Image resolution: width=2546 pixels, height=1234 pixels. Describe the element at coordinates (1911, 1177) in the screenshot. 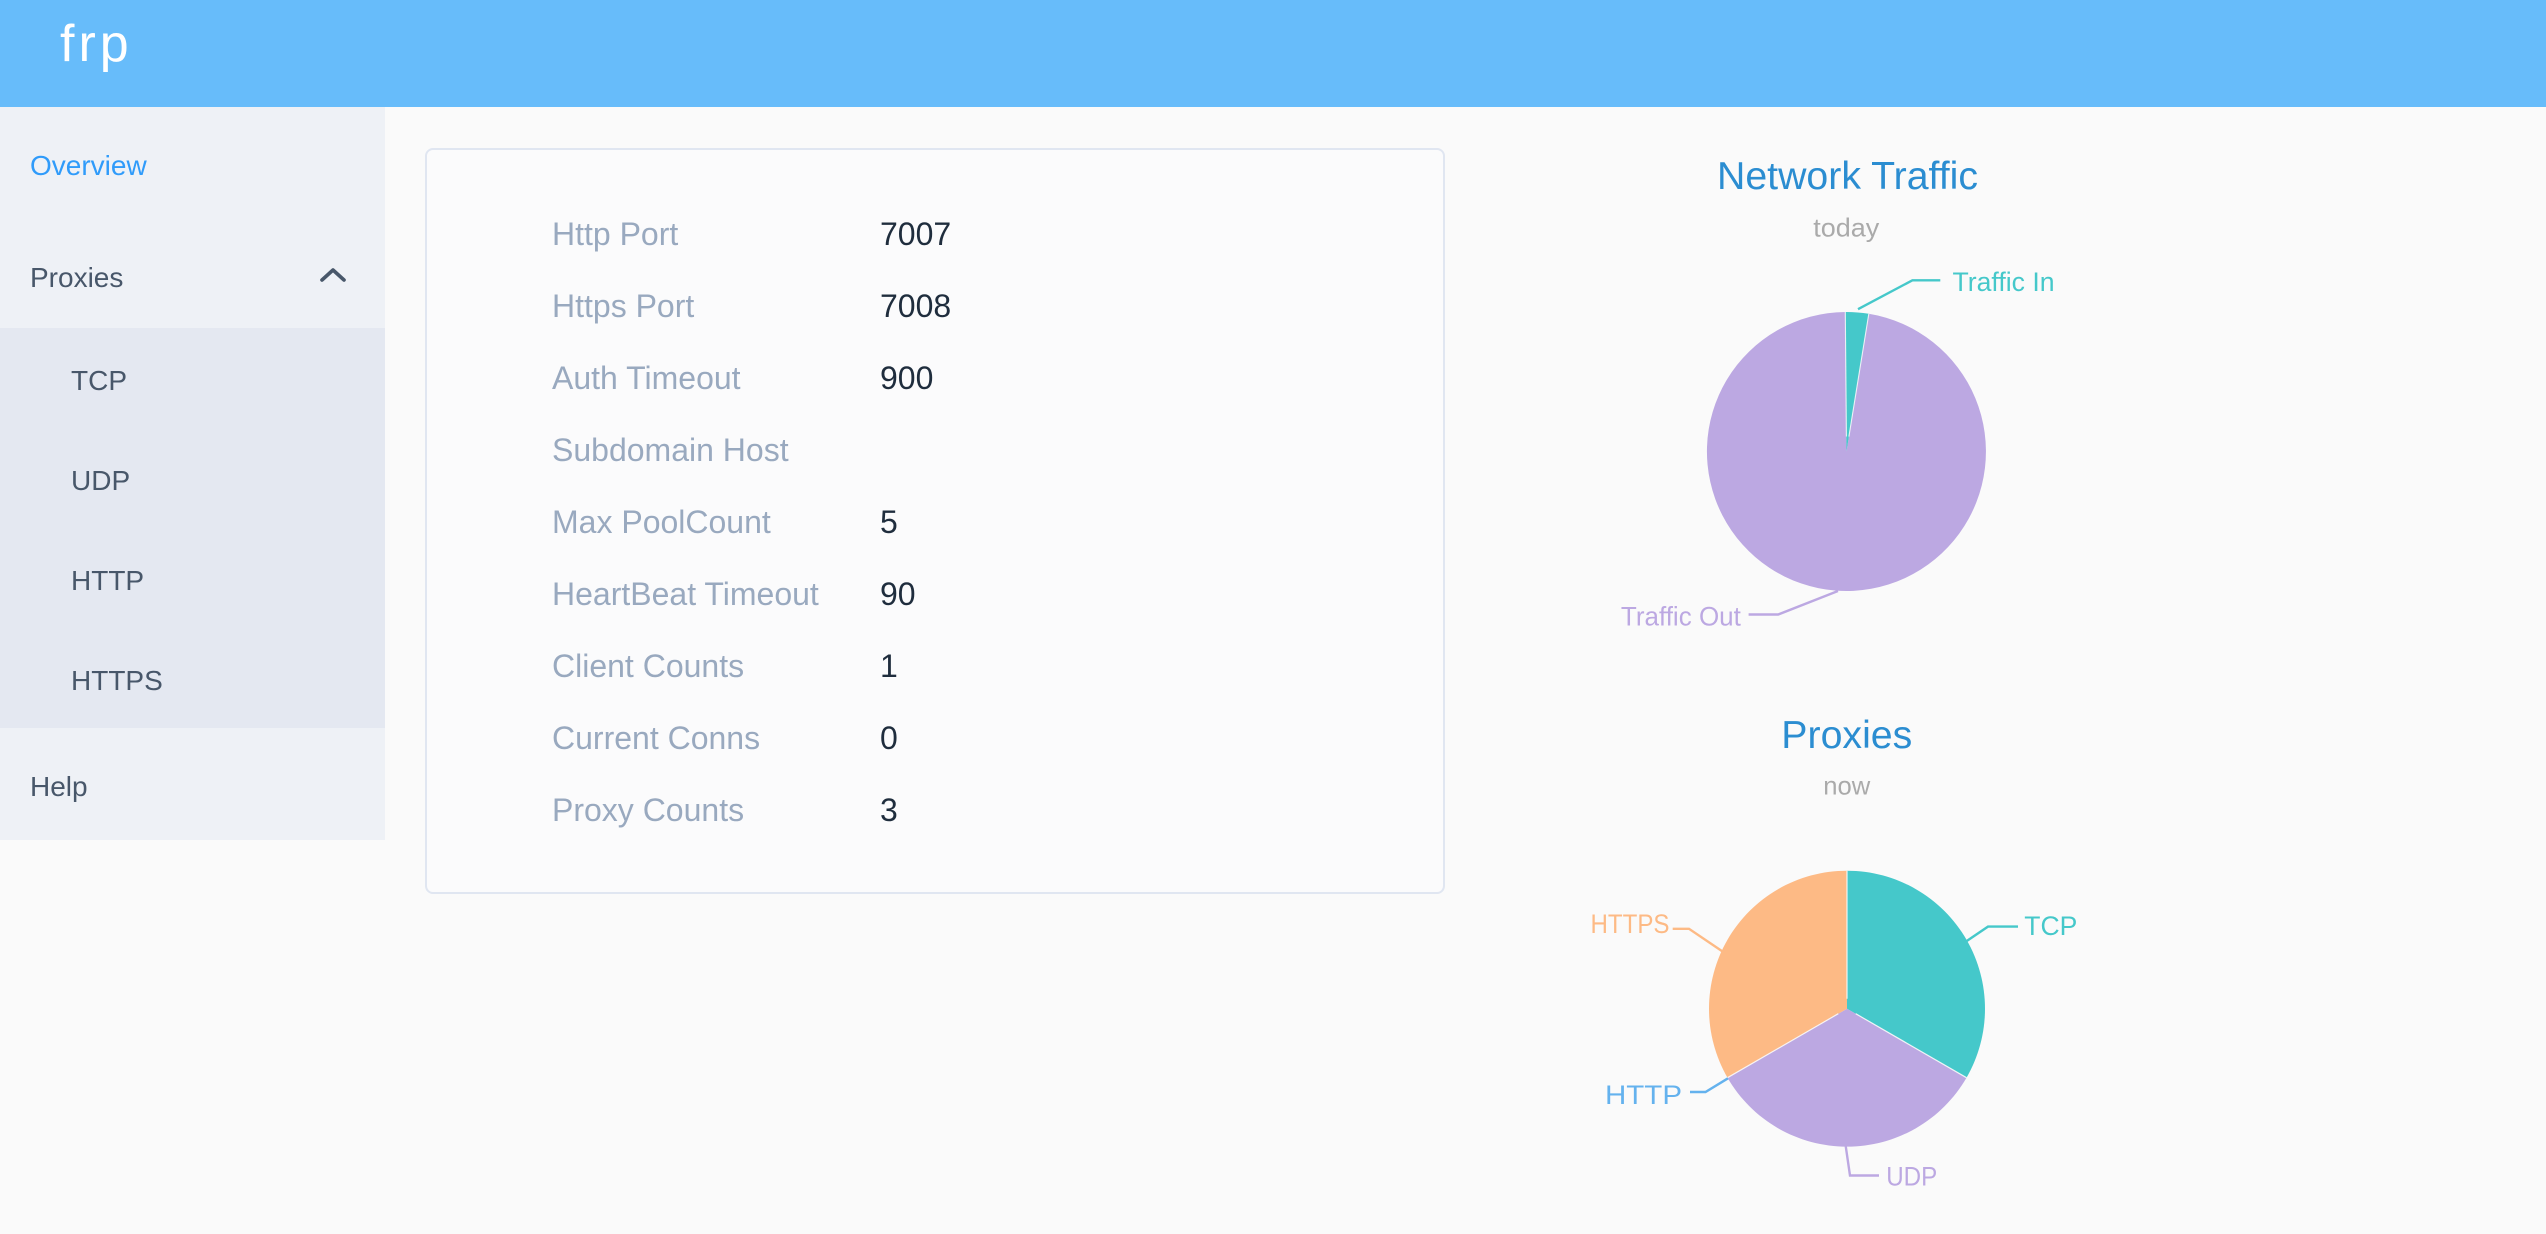

I see `svg-text: UDP` at that location.